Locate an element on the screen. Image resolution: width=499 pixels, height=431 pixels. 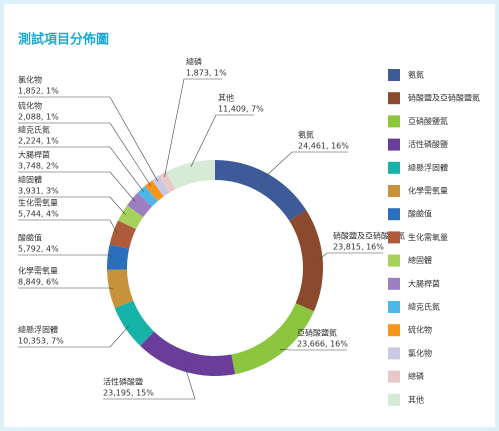
legend-label: 大腸桿菌 is located at coordinates (424, 283).